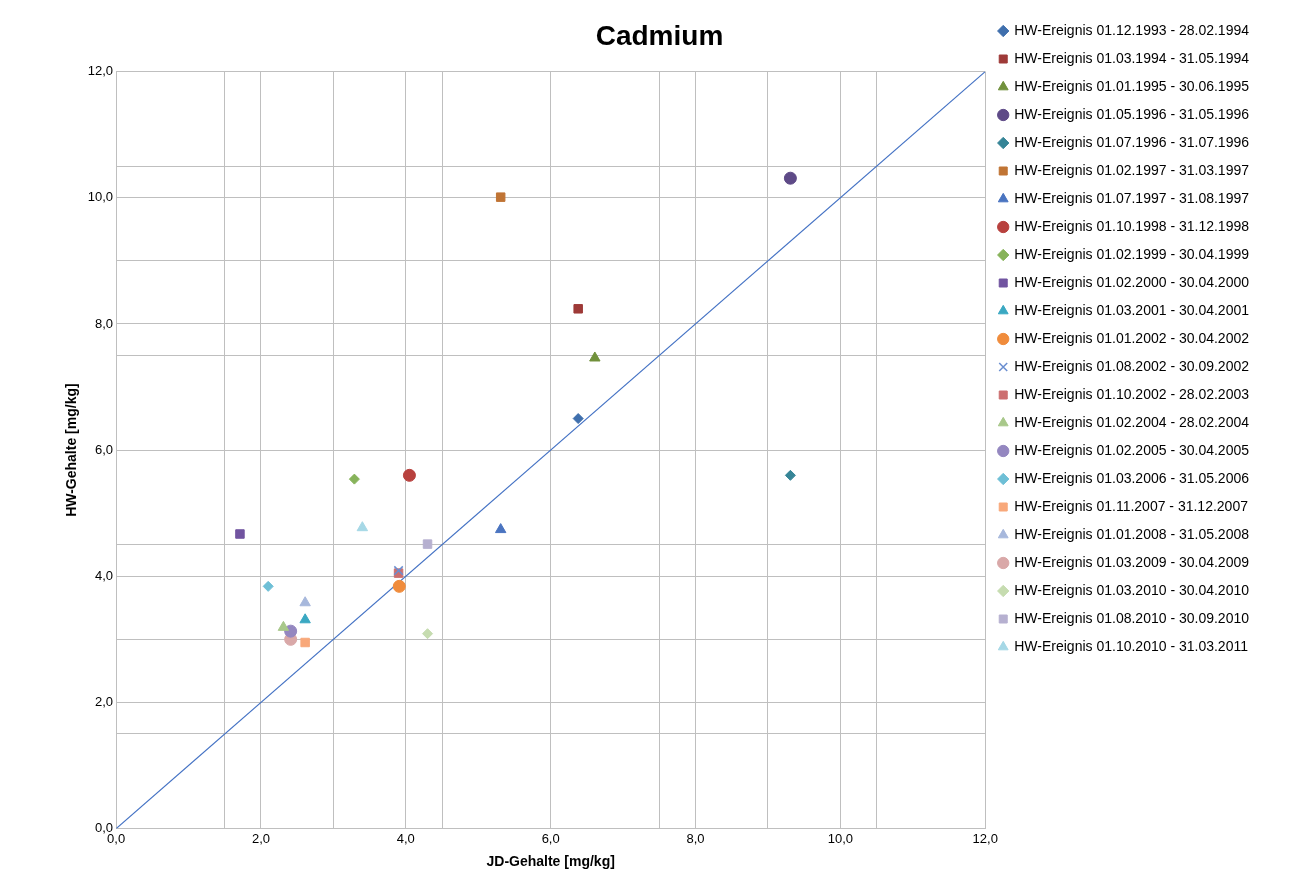 The height and width of the screenshot is (885, 1289). I want to click on legend-label: HW-Ereignis 01.10.2002 - 28.02.2003, so click(1132, 393).